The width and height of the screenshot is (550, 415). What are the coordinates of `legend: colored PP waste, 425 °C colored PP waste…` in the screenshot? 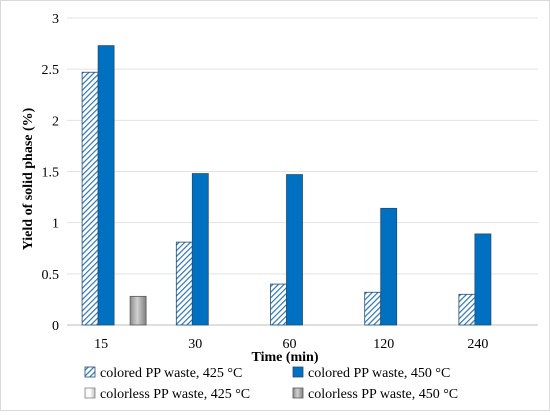 It's located at (271, 384).